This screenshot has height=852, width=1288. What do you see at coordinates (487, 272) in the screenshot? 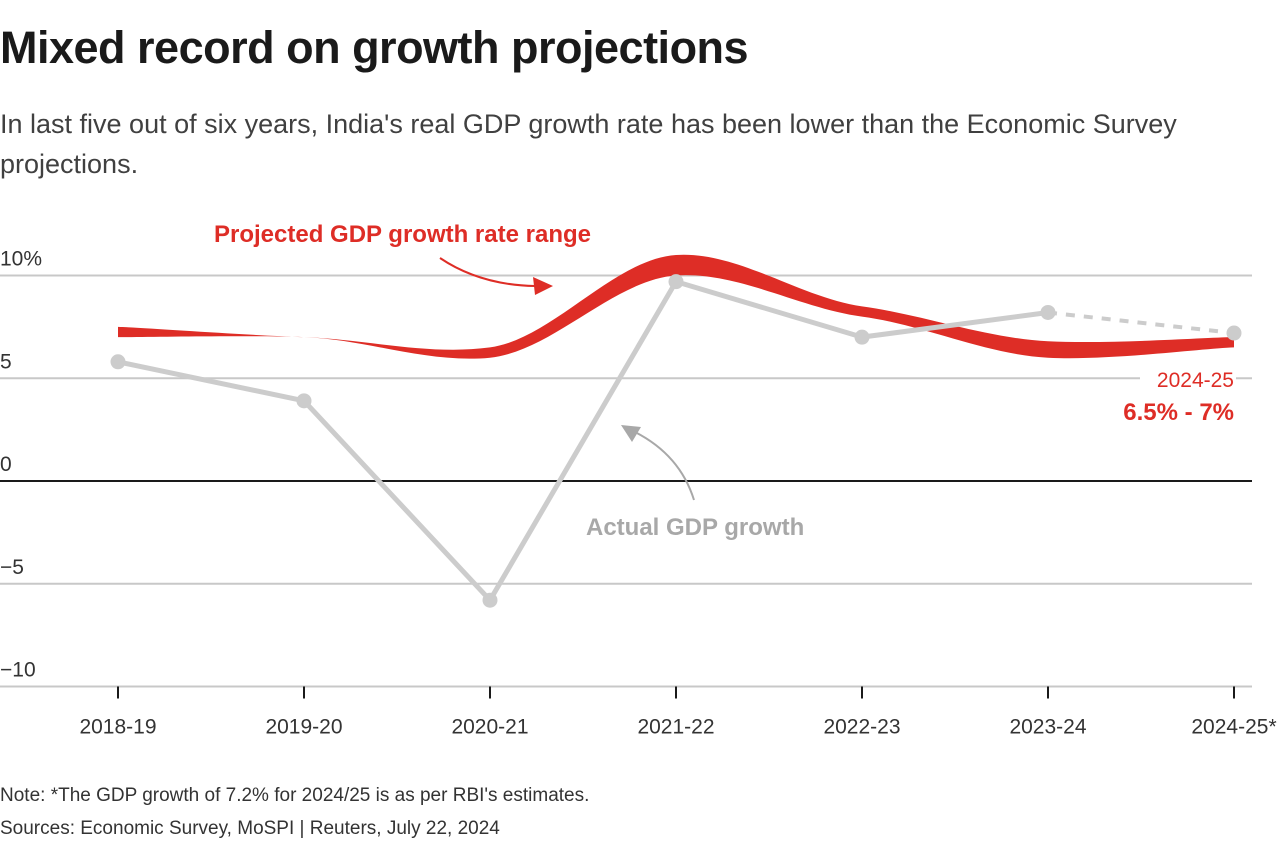
I see `projected-arrow-shaft` at bounding box center [487, 272].